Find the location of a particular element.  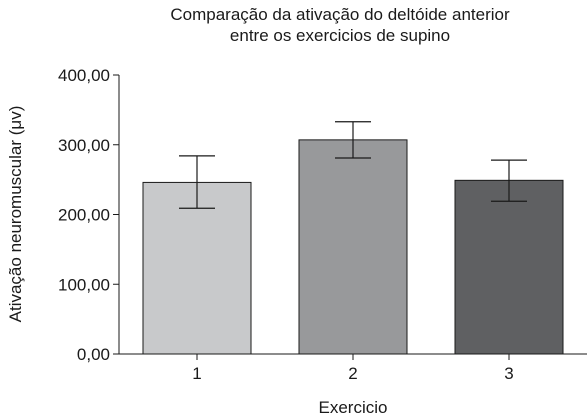

x-axis-title: Exercicio is located at coordinates (353, 407).